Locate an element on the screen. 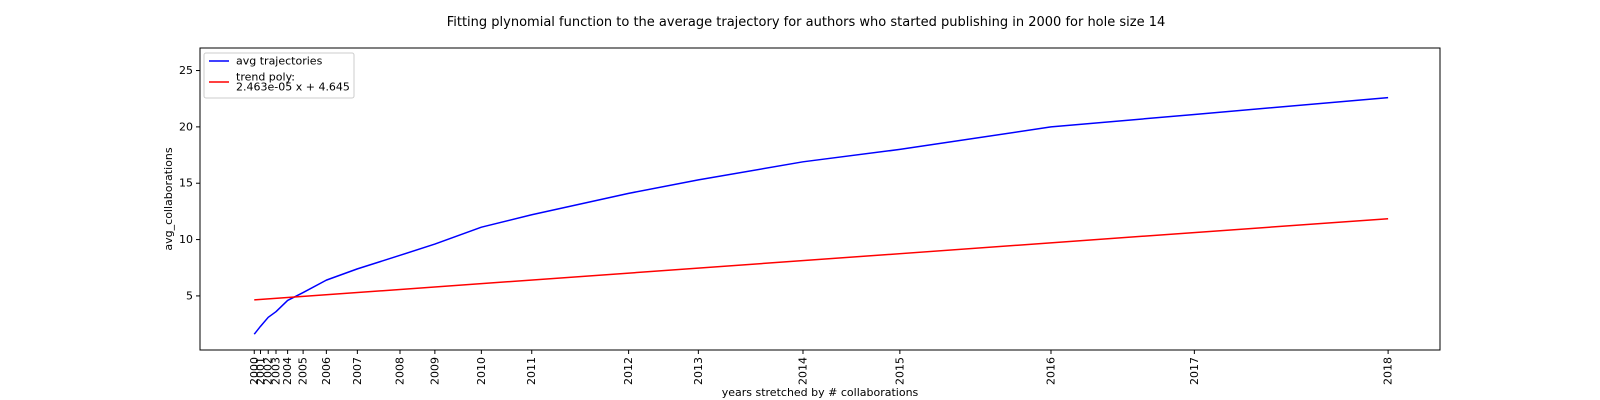 This screenshot has height=400, width=1600. y-tick-label: 25 is located at coordinates (186, 70).